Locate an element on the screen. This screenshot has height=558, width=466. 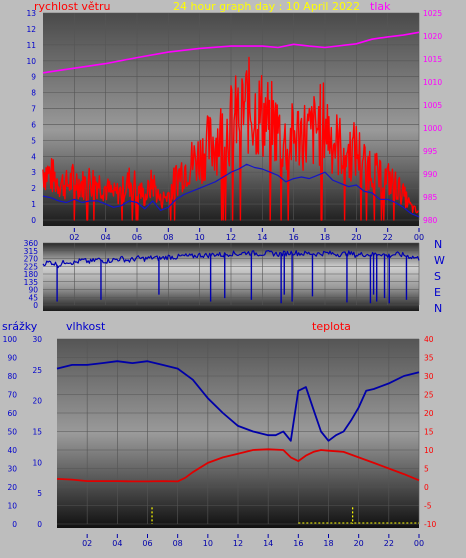
wind-y-tick-label: 5 is located at coordinates (33, 140).